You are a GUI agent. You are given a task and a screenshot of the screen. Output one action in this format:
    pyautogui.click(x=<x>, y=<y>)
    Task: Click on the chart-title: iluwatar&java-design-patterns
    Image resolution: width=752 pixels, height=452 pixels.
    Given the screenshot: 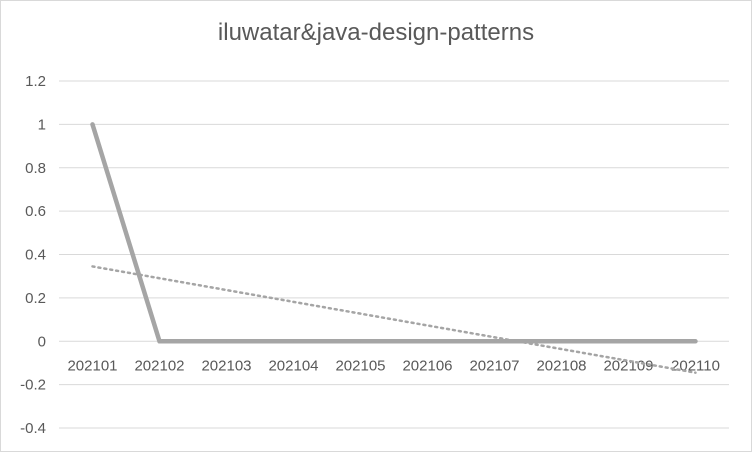 What is the action you would take?
    pyautogui.click(x=376, y=32)
    